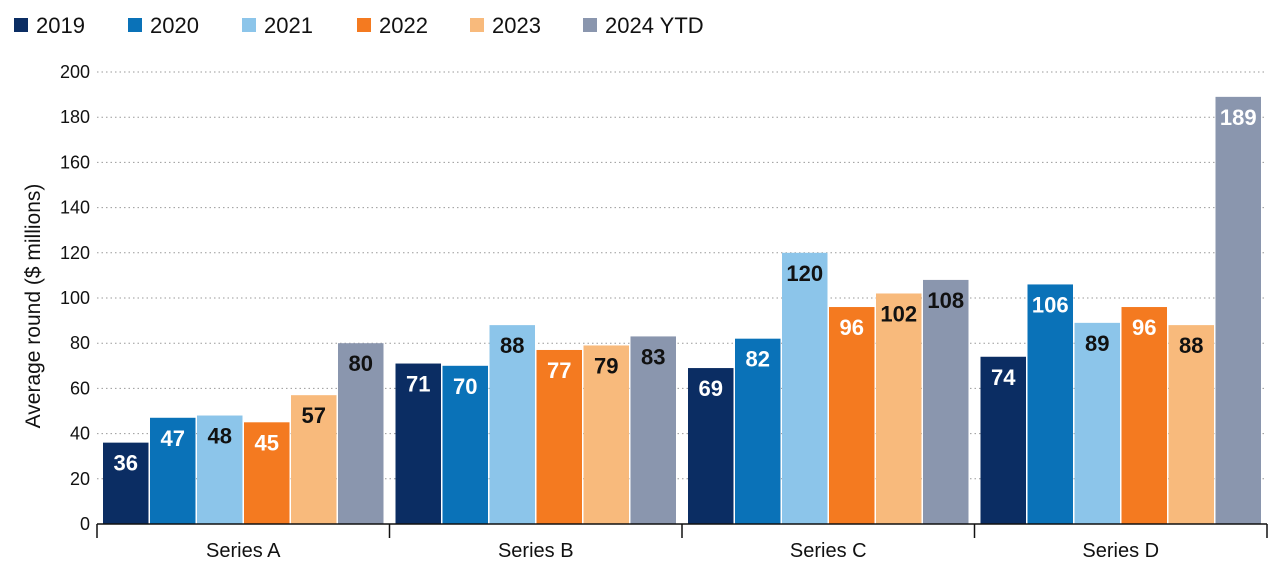  What do you see at coordinates (1238, 117) in the screenshot?
I see `value-label-2024-ytd-series-d: 189` at bounding box center [1238, 117].